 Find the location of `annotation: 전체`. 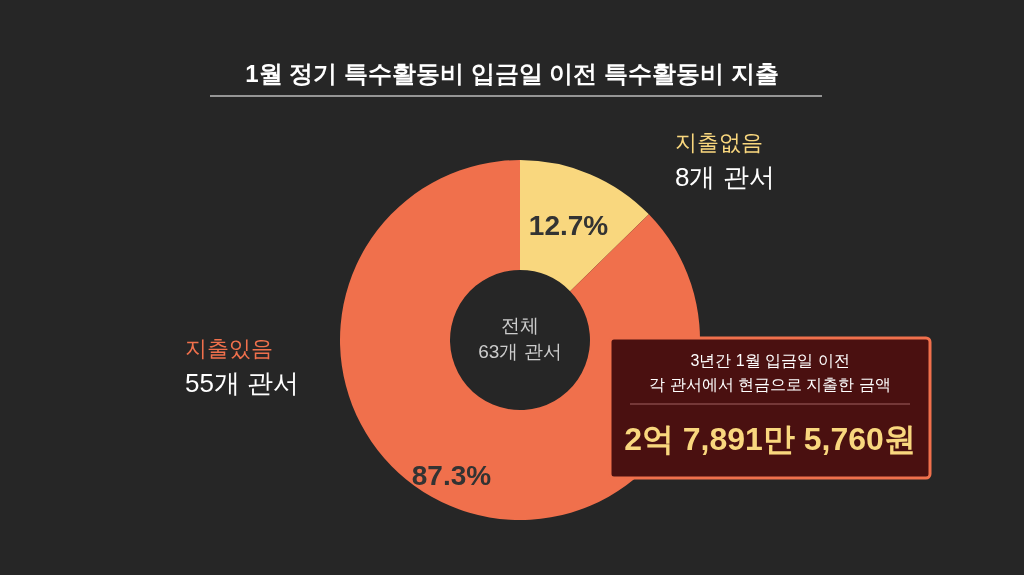

annotation: 전체 is located at coordinates (520, 325).